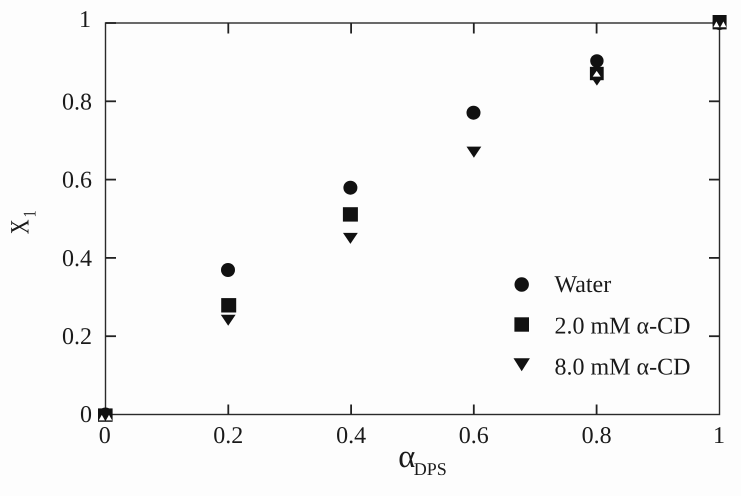  I want to click on svg-text: 8.0 mM α-CD, so click(623, 368).